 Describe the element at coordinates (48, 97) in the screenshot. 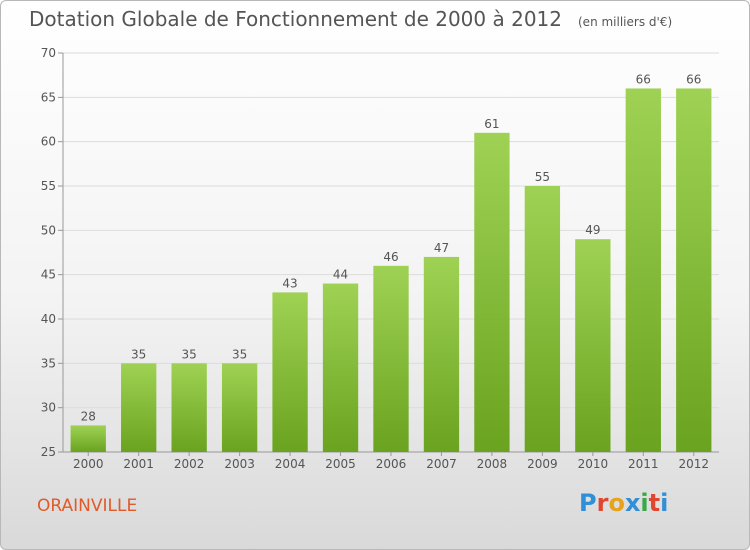

I see `y-tick-label: 65` at that location.